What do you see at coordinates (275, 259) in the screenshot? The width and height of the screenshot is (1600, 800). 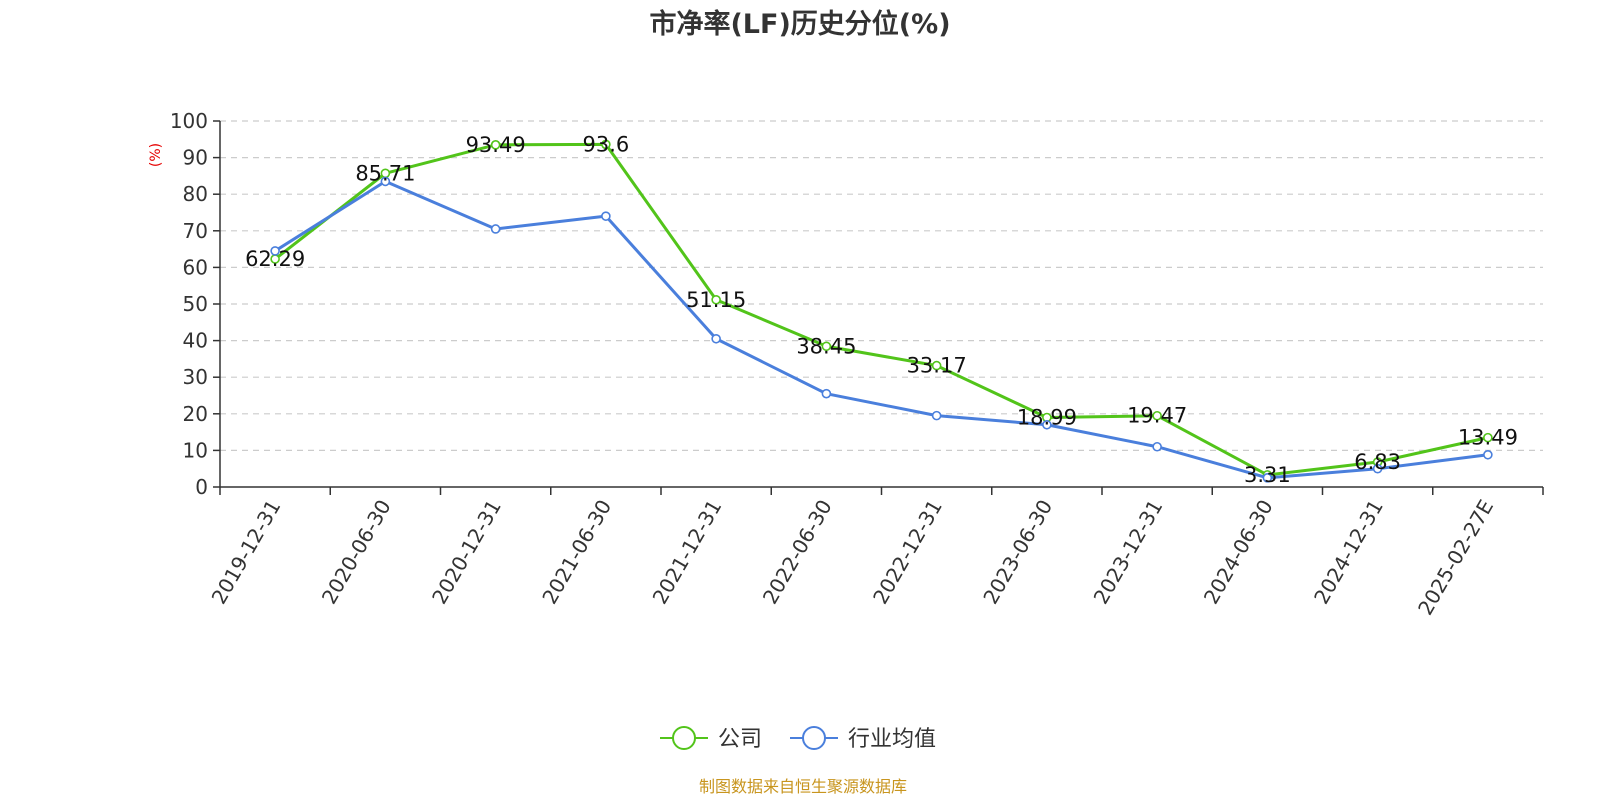 I see `data-label: 62.29` at bounding box center [275, 259].